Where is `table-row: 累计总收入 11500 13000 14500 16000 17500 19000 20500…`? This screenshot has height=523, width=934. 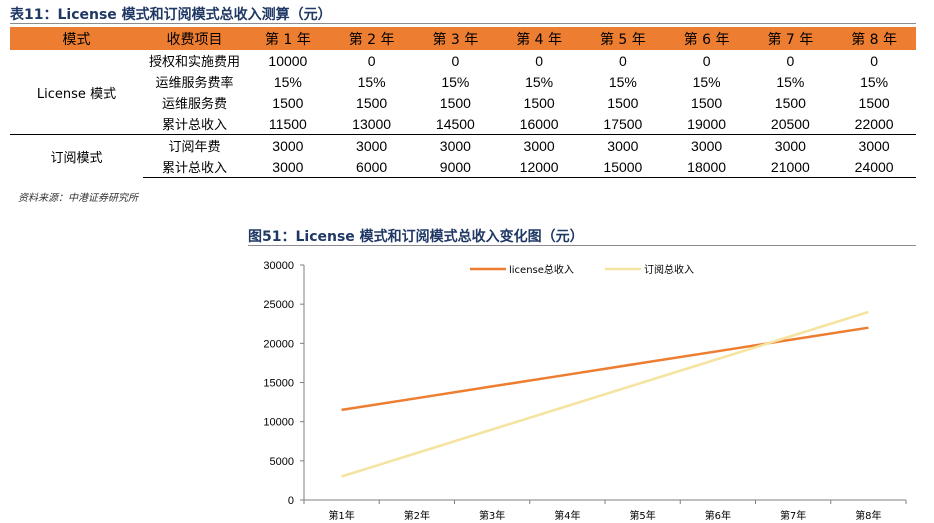
table-row: 累计总收入 11500 13000 14500 16000 17500 19000 20500… is located at coordinates (463, 124).